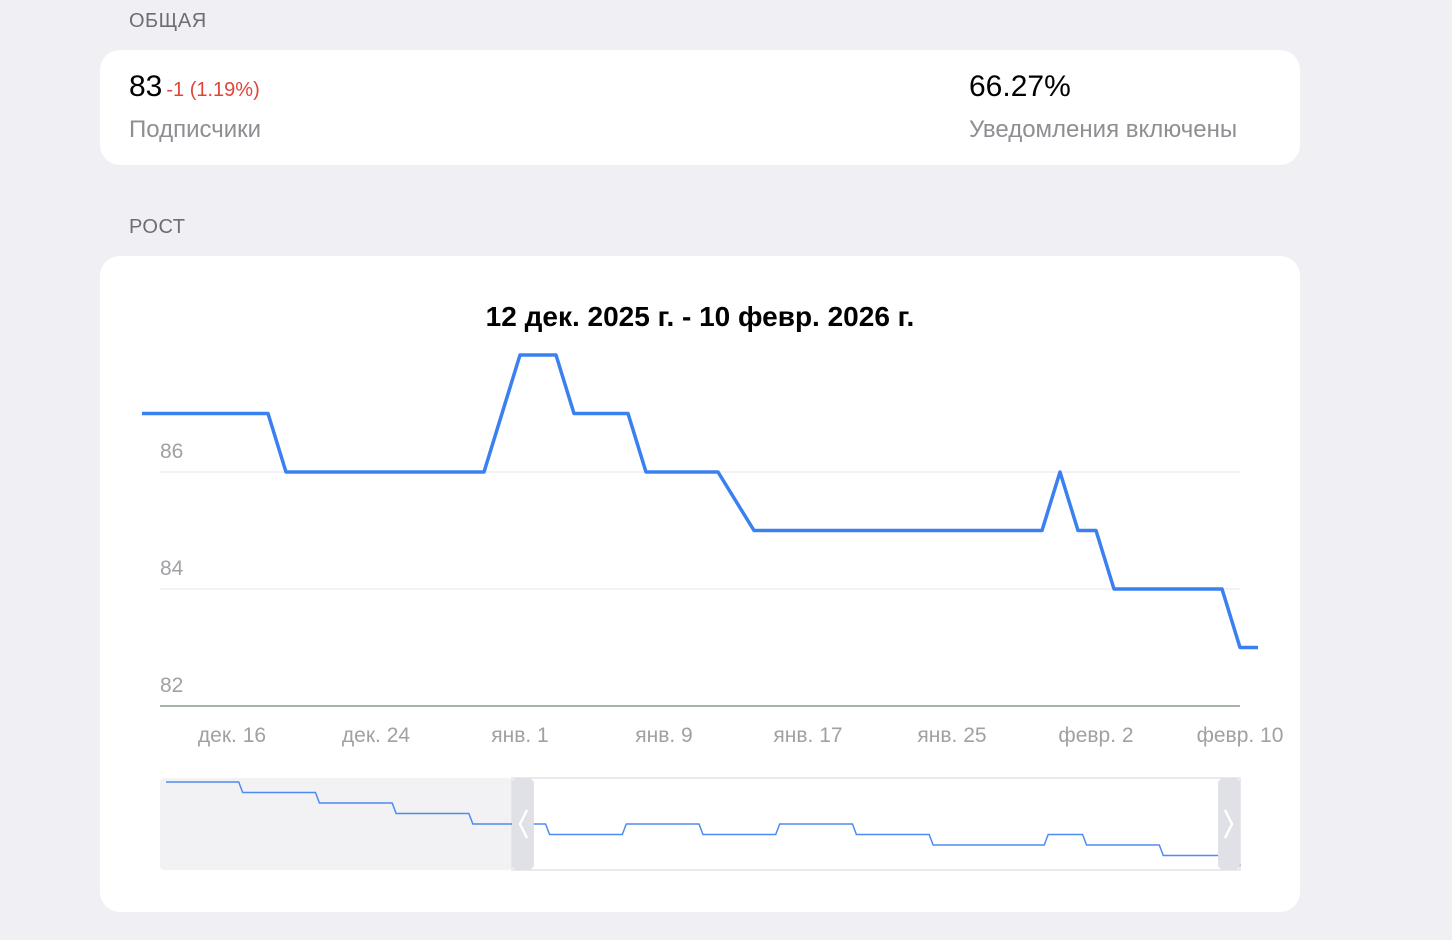 The image size is (1452, 940). What do you see at coordinates (1020, 86) in the screenshot?
I see `notifications-value: 66.27%` at bounding box center [1020, 86].